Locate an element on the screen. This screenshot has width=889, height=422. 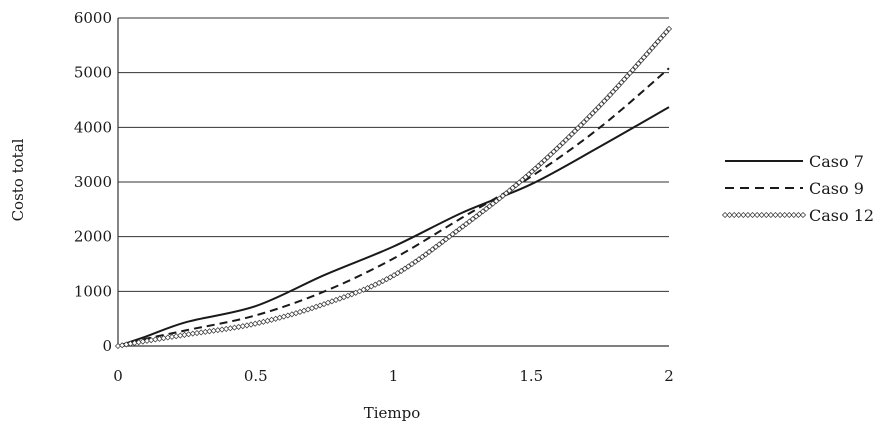
y-axis-label: Costo total is located at coordinates (18, 179).